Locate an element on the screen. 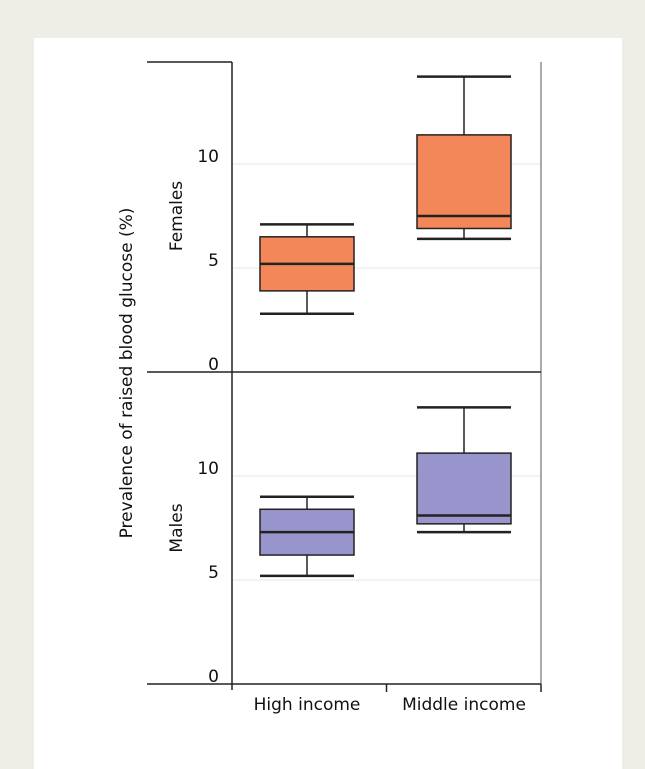 The width and height of the screenshot is (645, 769). panel-label-males: Males is located at coordinates (177, 527).